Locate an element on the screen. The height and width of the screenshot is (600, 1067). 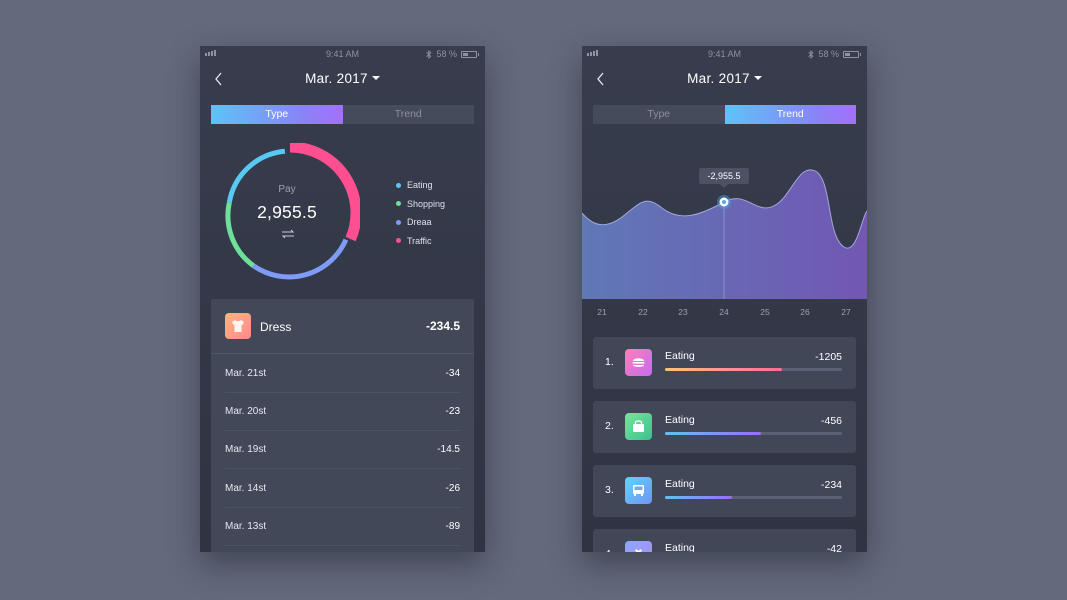
transaction-amount: -23 is located at coordinates (452, 411).